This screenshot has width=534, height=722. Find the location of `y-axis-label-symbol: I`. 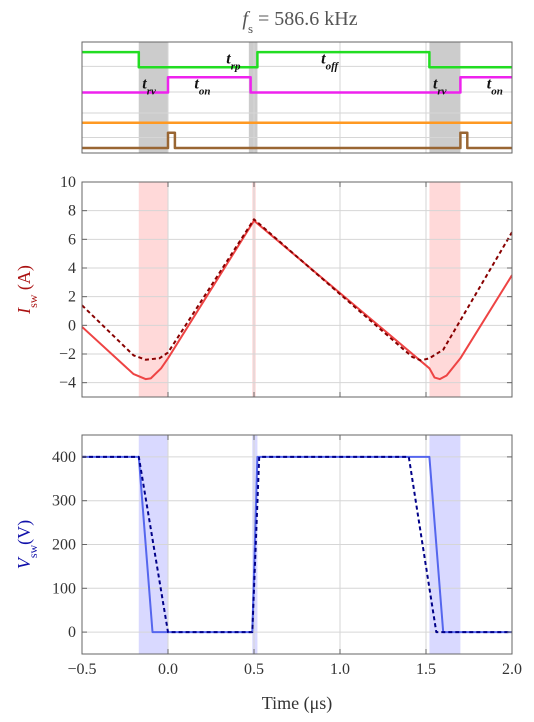

y-axis-label-symbol: I is located at coordinates (24, 311).